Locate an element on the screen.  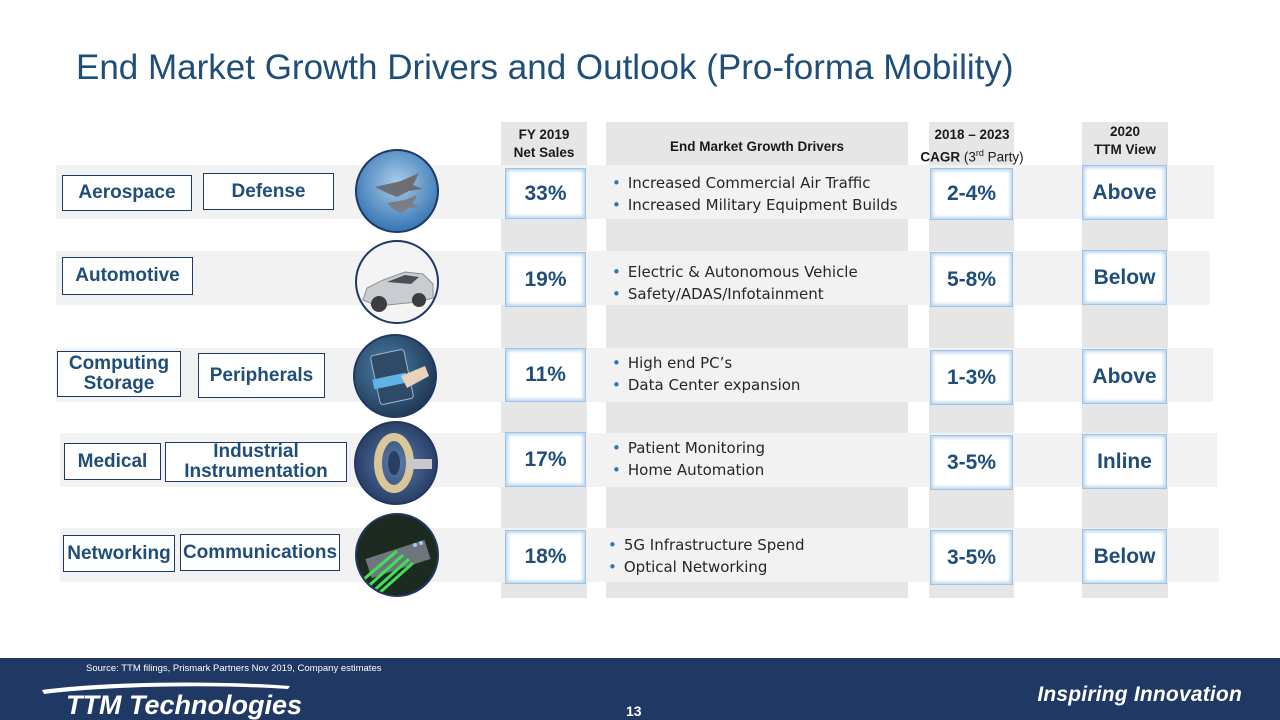
cagr-party-post: Party) is located at coordinates (1003, 157).